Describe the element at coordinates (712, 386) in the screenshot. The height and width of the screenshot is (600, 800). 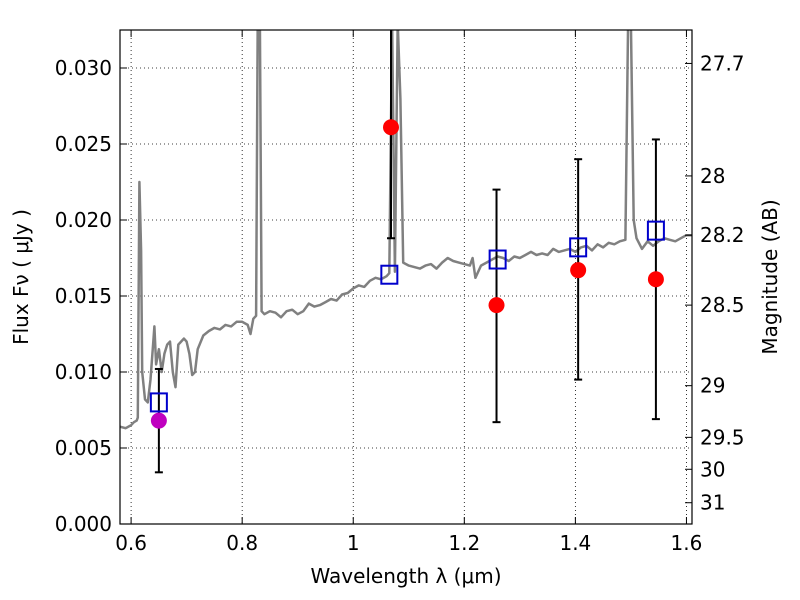
I see `y-right-tick-label: 29` at that location.